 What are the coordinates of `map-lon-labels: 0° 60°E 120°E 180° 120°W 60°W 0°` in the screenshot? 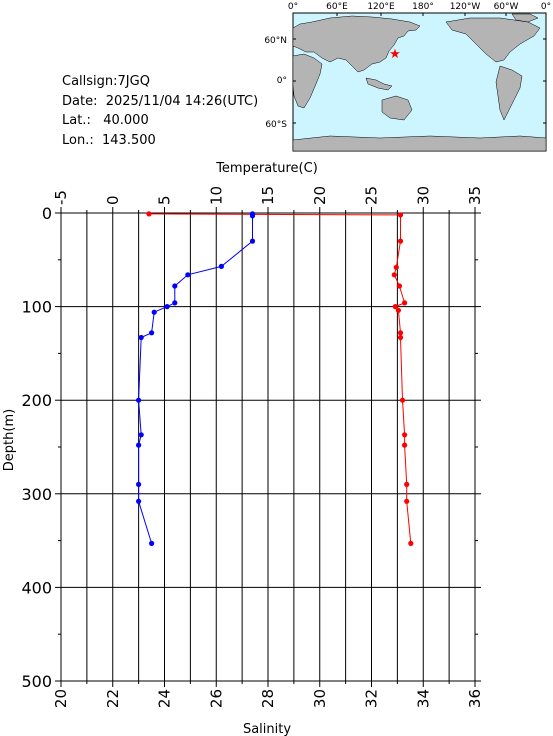 It's located at (419, 7).